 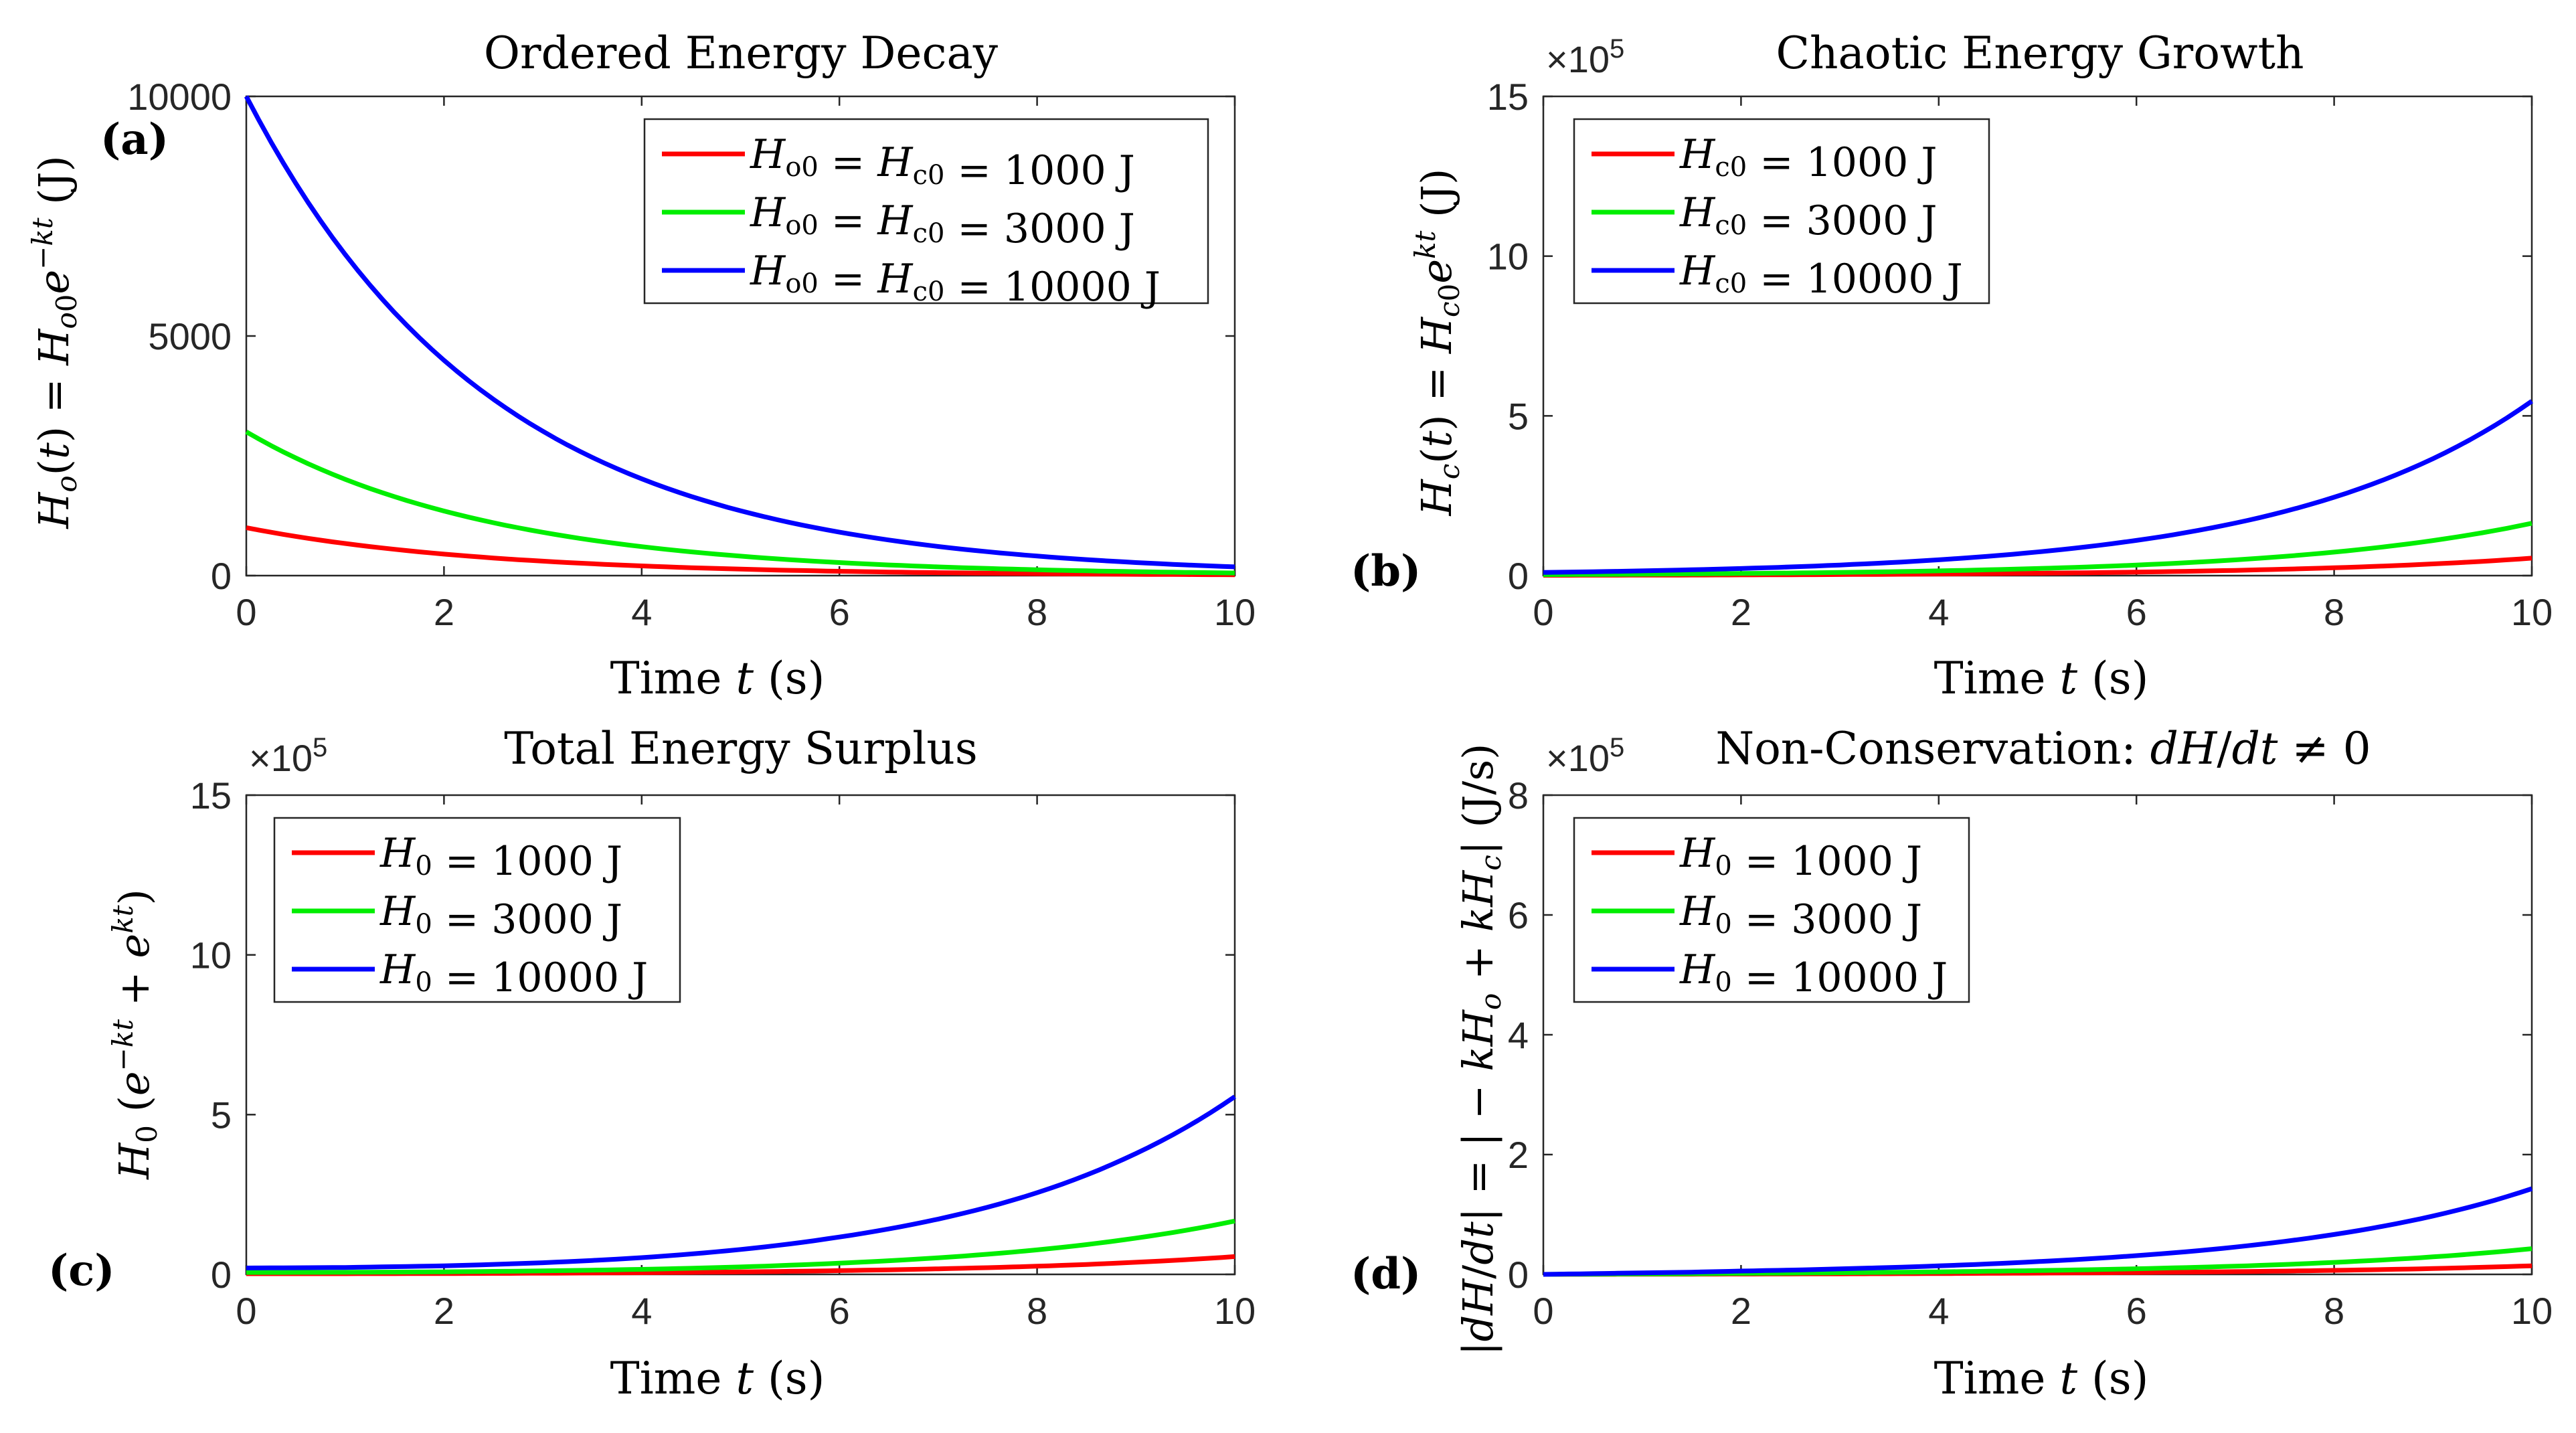 What do you see at coordinates (1585, 756) in the screenshot?
I see `axis-exponent-d: ×10⁵` at bounding box center [1585, 756].